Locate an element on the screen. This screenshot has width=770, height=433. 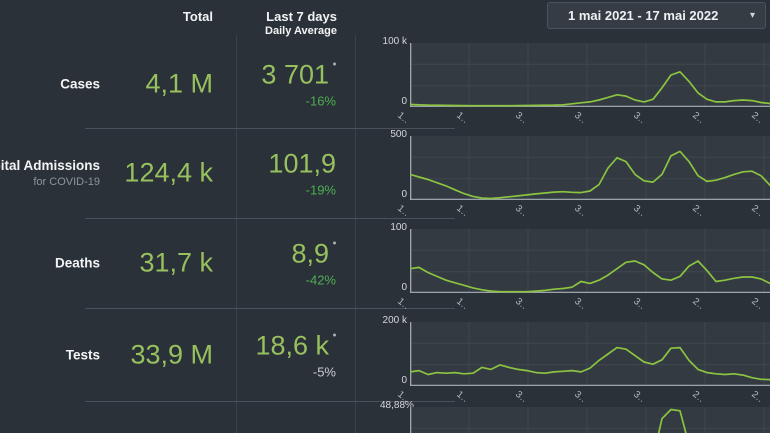
chevron-down-icon: ▾ is located at coordinates (752, 15).